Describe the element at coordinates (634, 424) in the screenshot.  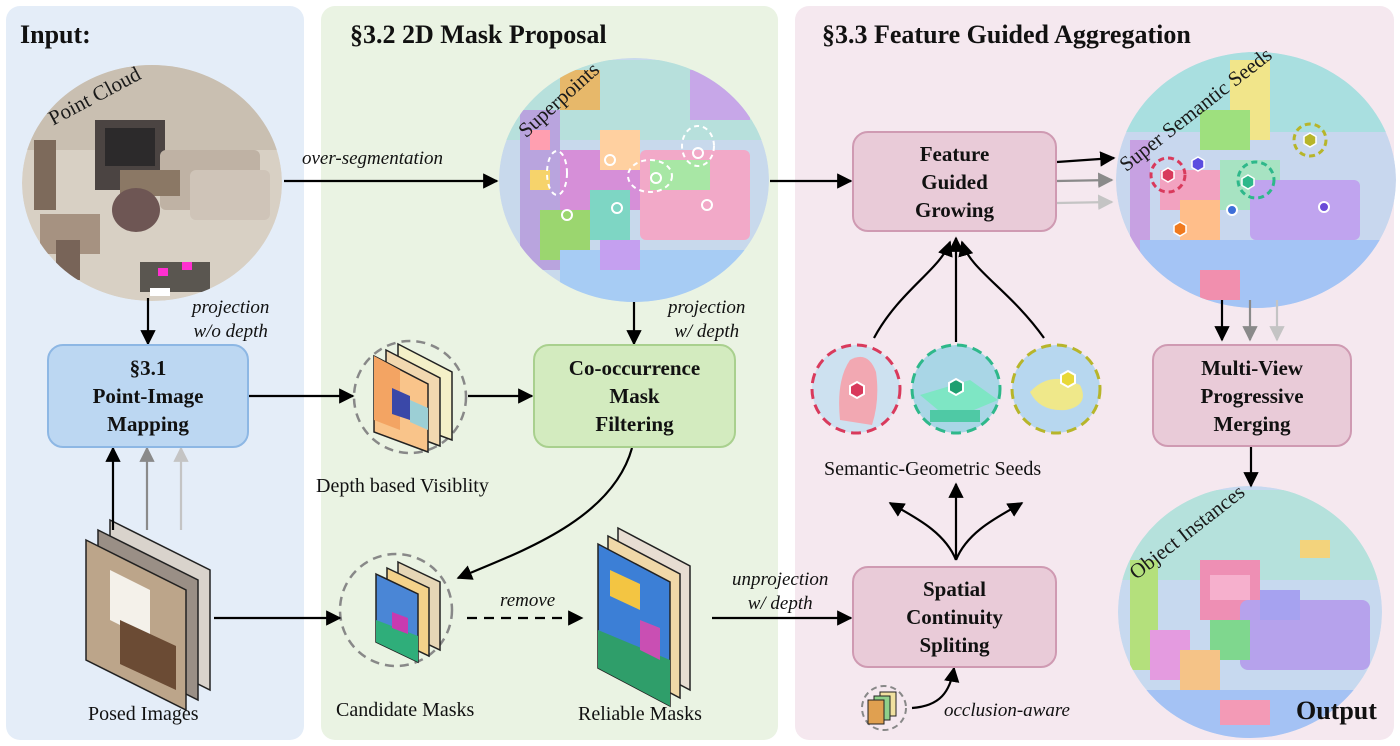
I see `cooccurrence-line-3: Filtering` at that location.